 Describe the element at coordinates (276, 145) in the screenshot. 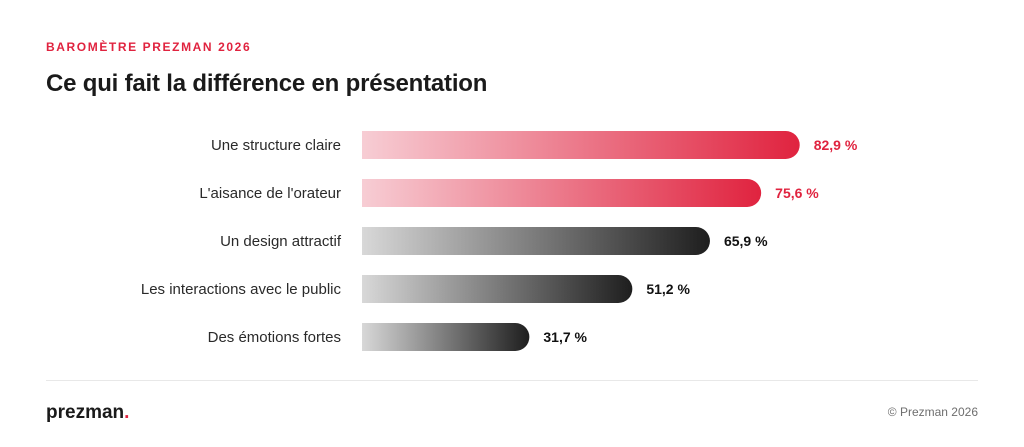

I see `category-label: Une structure claire` at that location.